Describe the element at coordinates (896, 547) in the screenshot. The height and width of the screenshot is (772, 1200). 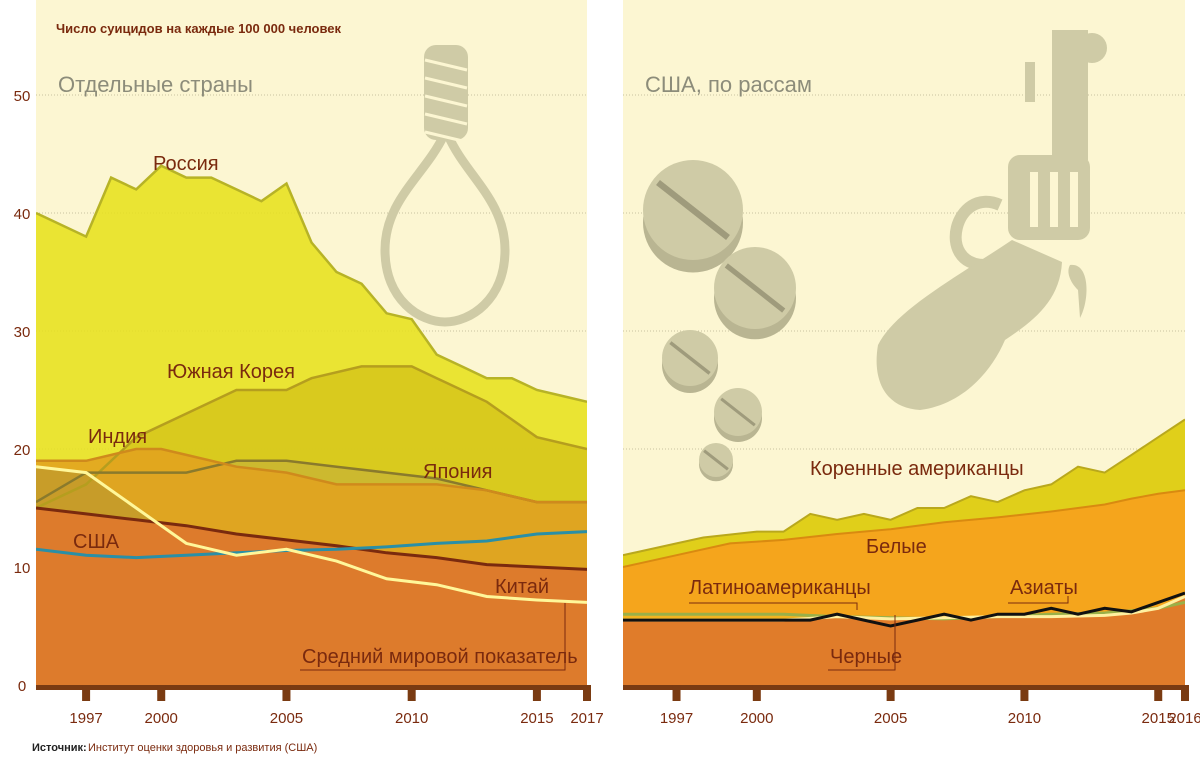
I see `label-whites: Белые` at that location.